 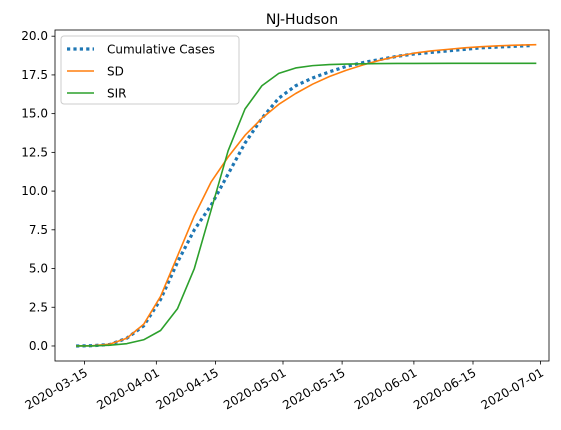 What do you see at coordinates (34, 114) in the screenshot?
I see `y-tick-label: 15.0` at bounding box center [34, 114].